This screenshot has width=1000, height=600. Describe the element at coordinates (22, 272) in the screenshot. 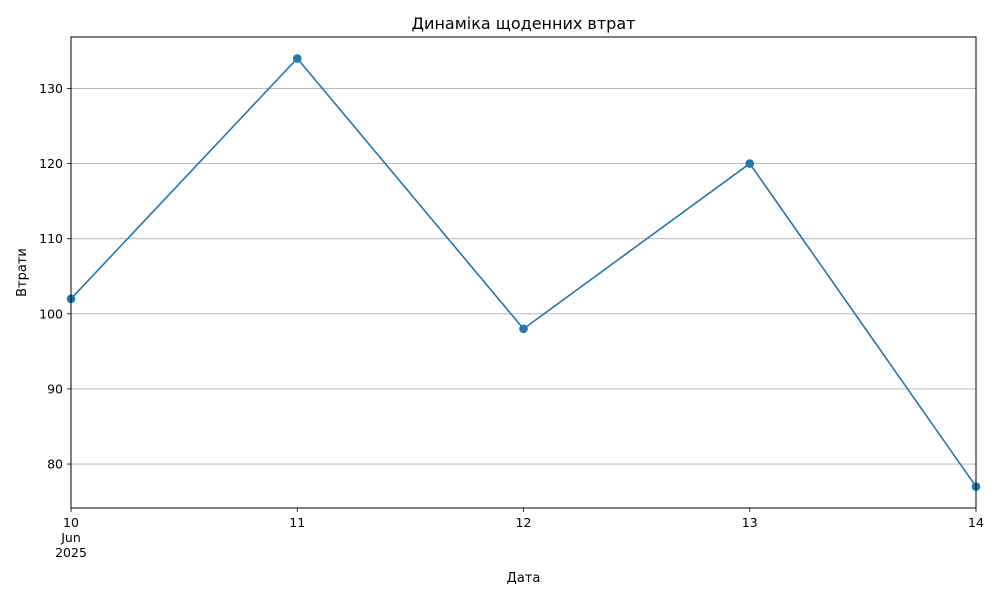

I see `y-axis-label: Втрати` at that location.